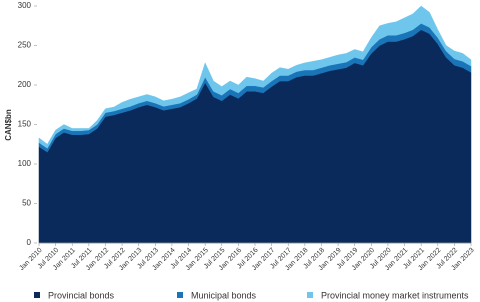 This screenshot has width=480, height=302. Describe the element at coordinates (26, 203) in the screenshot. I see `y-tick-label: 50` at that location.